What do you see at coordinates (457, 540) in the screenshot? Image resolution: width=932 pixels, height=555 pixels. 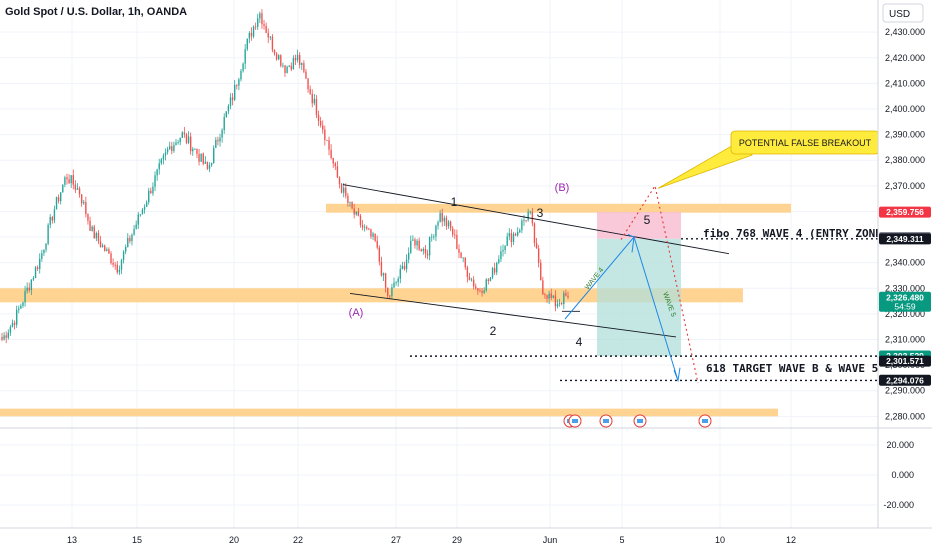 I see `time-tick-label: 29` at bounding box center [457, 540].